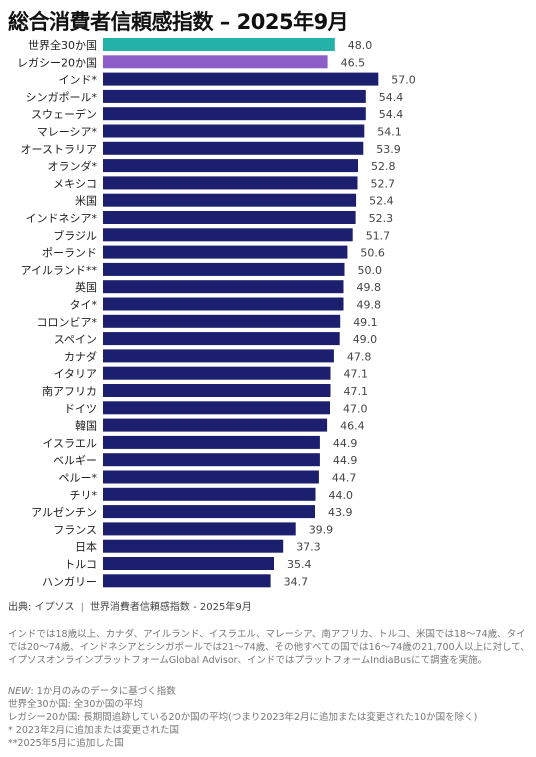  Describe the element at coordinates (345, 443) in the screenshot. I see `value-label-23: 44.9` at that location.